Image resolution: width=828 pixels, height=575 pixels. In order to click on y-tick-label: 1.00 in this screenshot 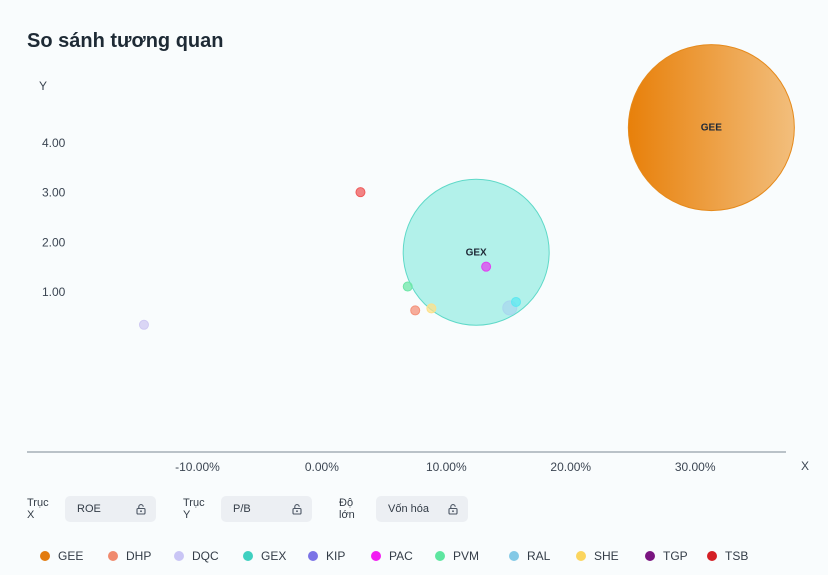, I will do `click(54, 292)`.